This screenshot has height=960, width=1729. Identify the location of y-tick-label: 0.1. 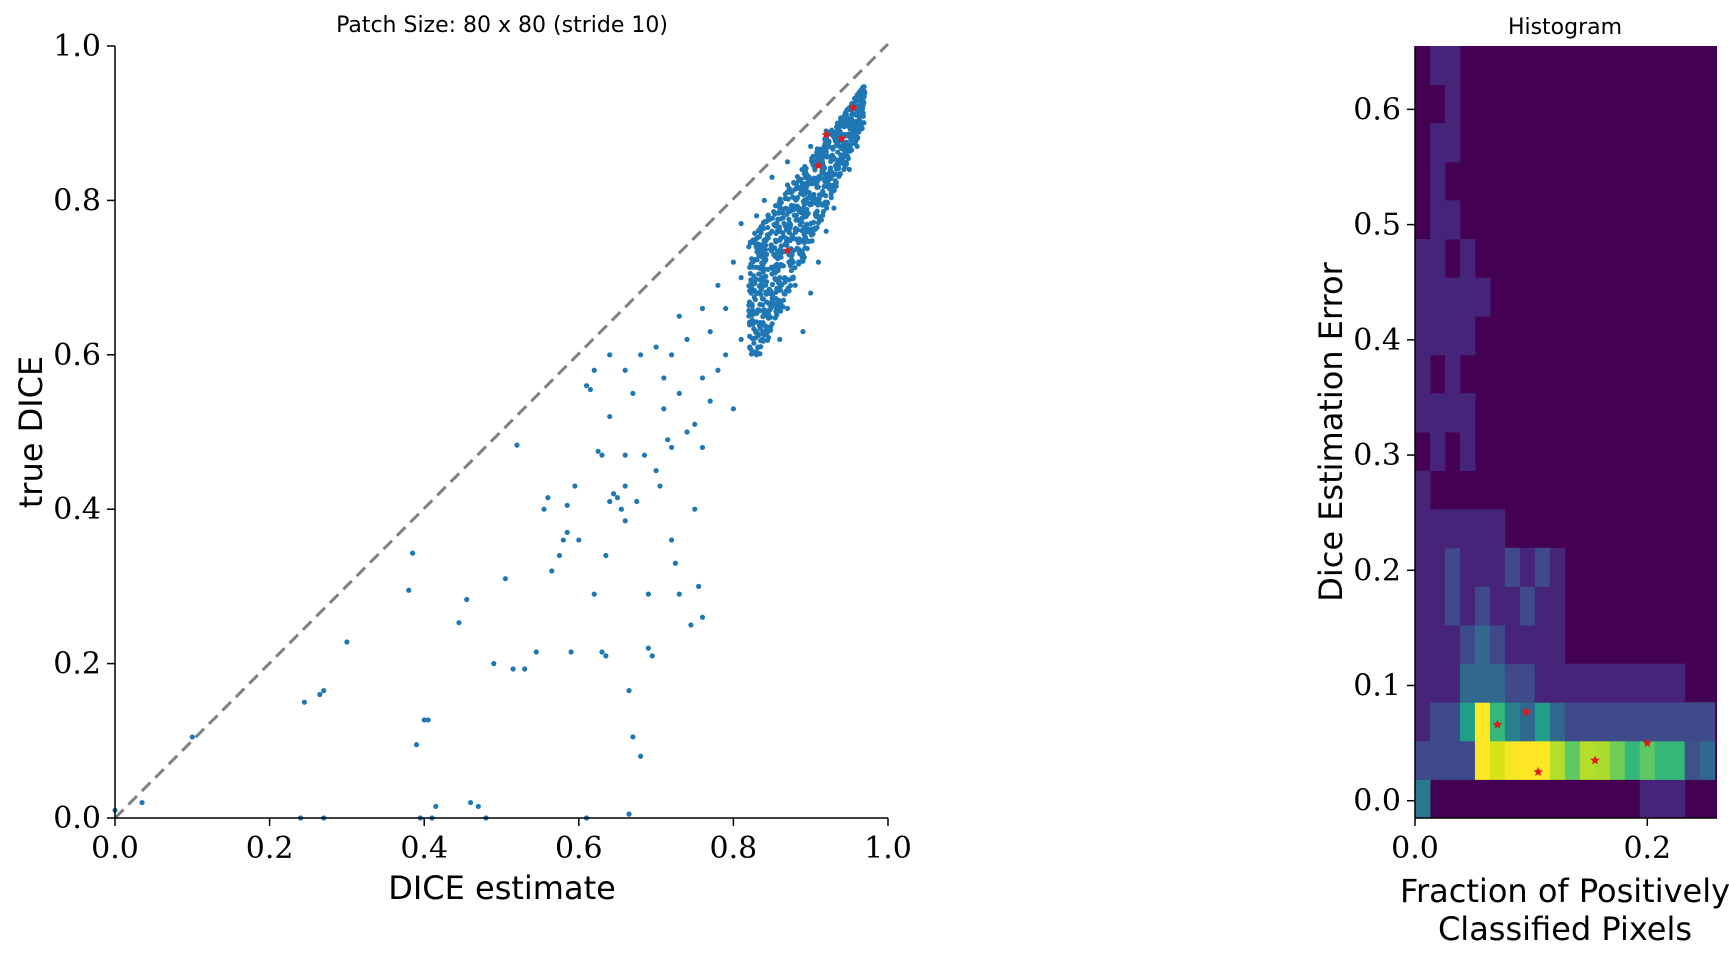
(1377, 685).